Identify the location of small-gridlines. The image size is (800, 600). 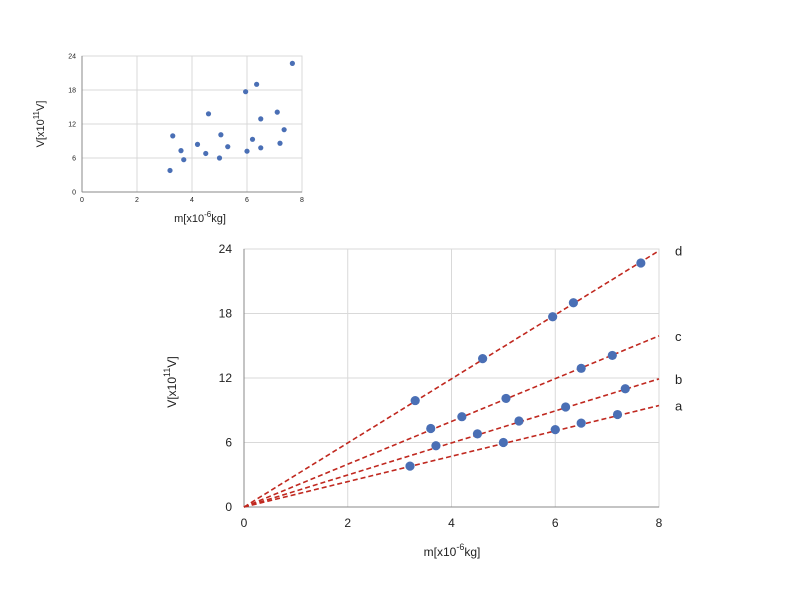
(192, 124).